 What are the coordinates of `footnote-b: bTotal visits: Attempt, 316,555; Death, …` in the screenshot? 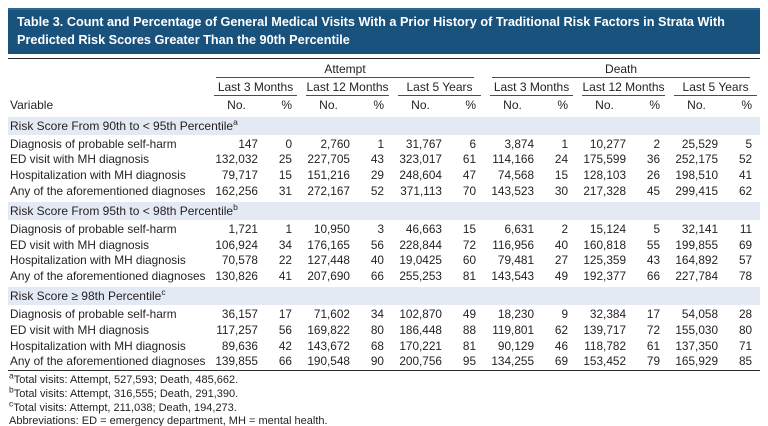 It's located at (384, 393).